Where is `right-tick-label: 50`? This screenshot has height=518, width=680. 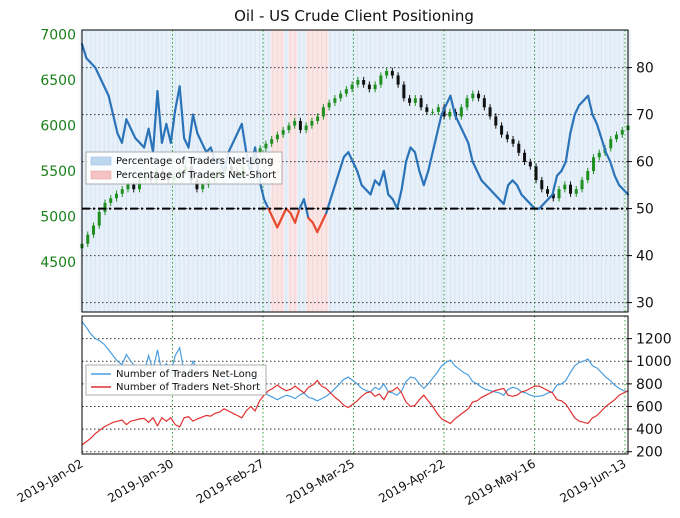
right-tick-label: 50 is located at coordinates (645, 210).